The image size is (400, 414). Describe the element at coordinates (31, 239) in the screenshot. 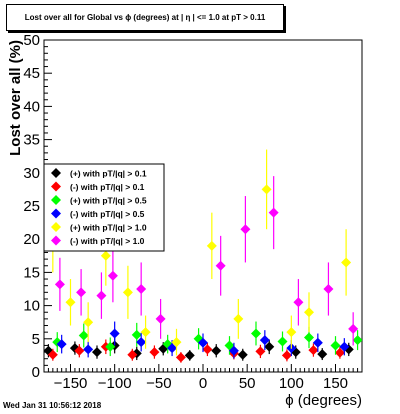

I see `y-tick-label: 20` at that location.